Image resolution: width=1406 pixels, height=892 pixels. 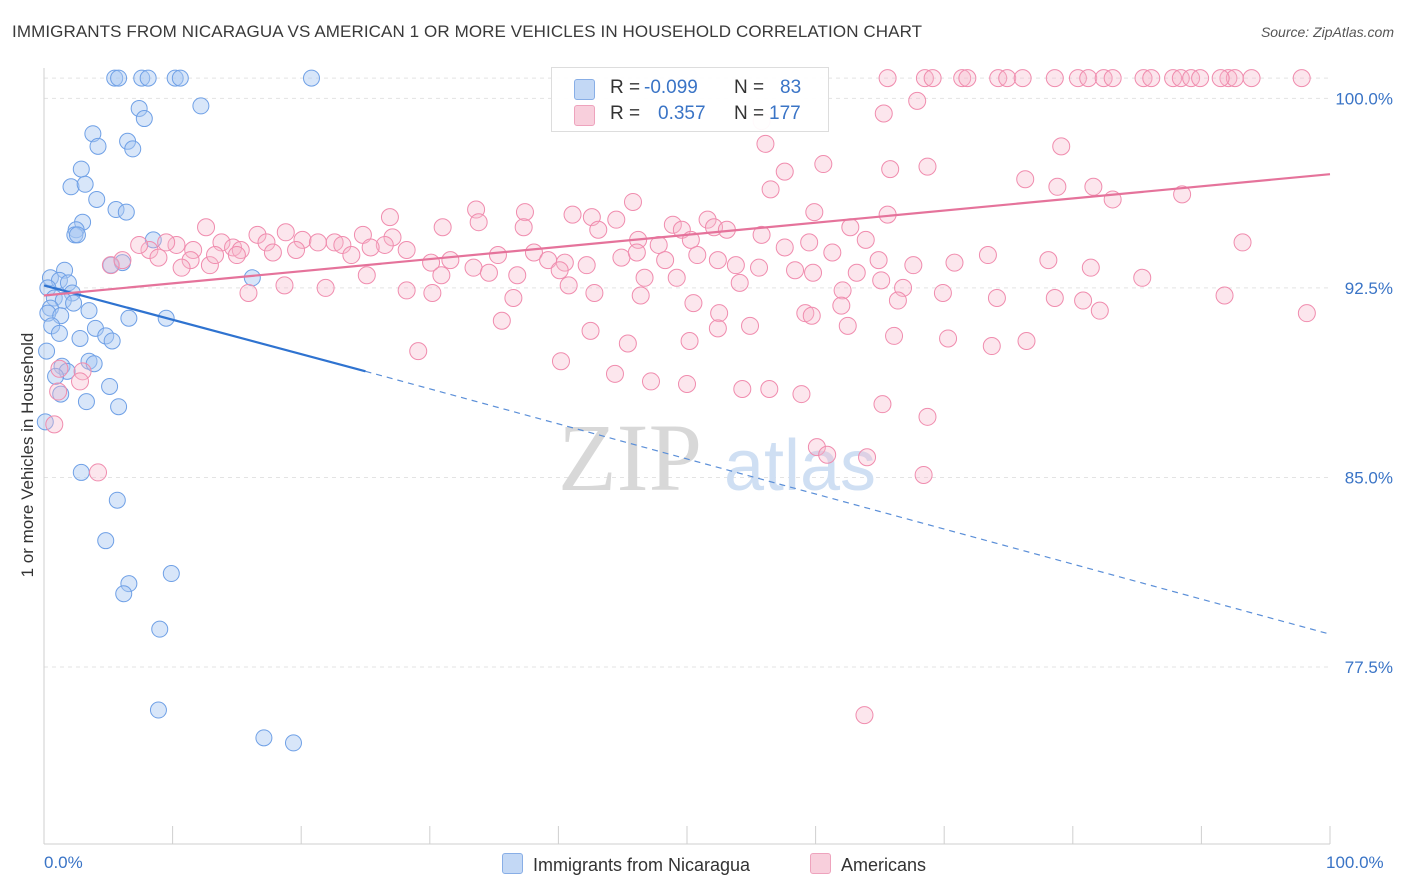 What do you see at coordinates (1369, 477) in the screenshot?
I see `y-tick-label: 85.0%` at bounding box center [1369, 477].